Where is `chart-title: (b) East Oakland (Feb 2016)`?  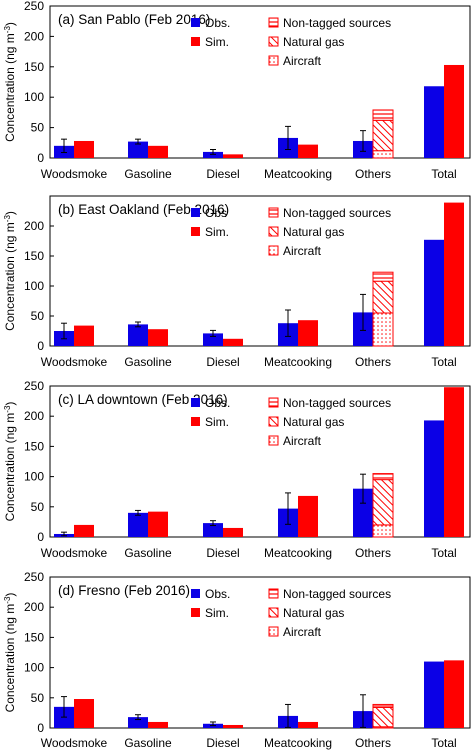
chart-title: (b) East Oakland (Feb 2016) is located at coordinates (143, 209).